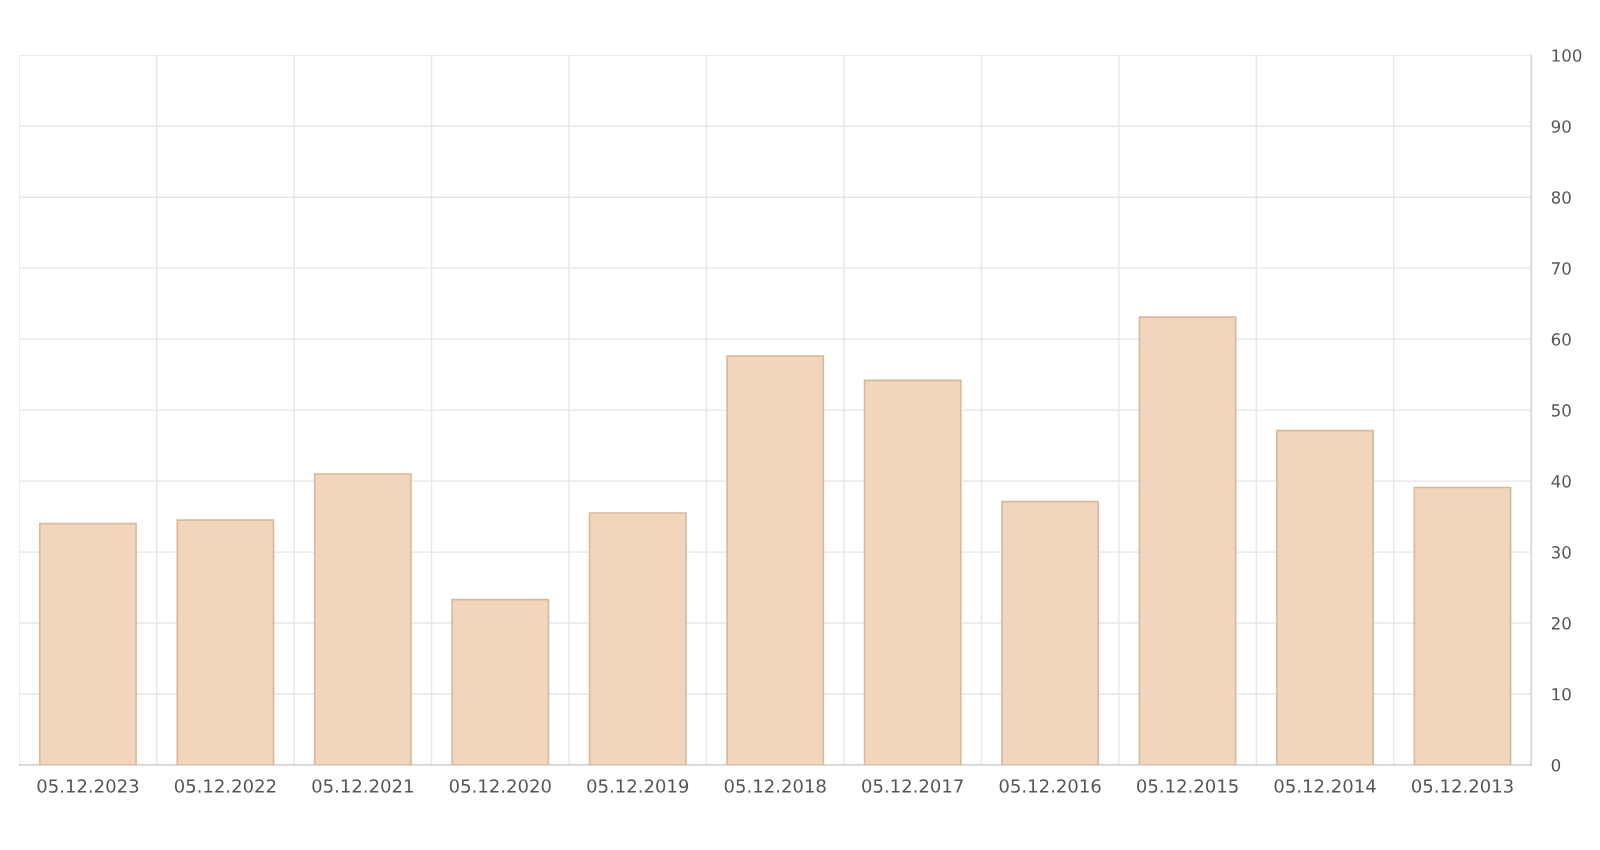  What do you see at coordinates (1561, 694) in the screenshot?
I see `y-tick-label: 10` at bounding box center [1561, 694].